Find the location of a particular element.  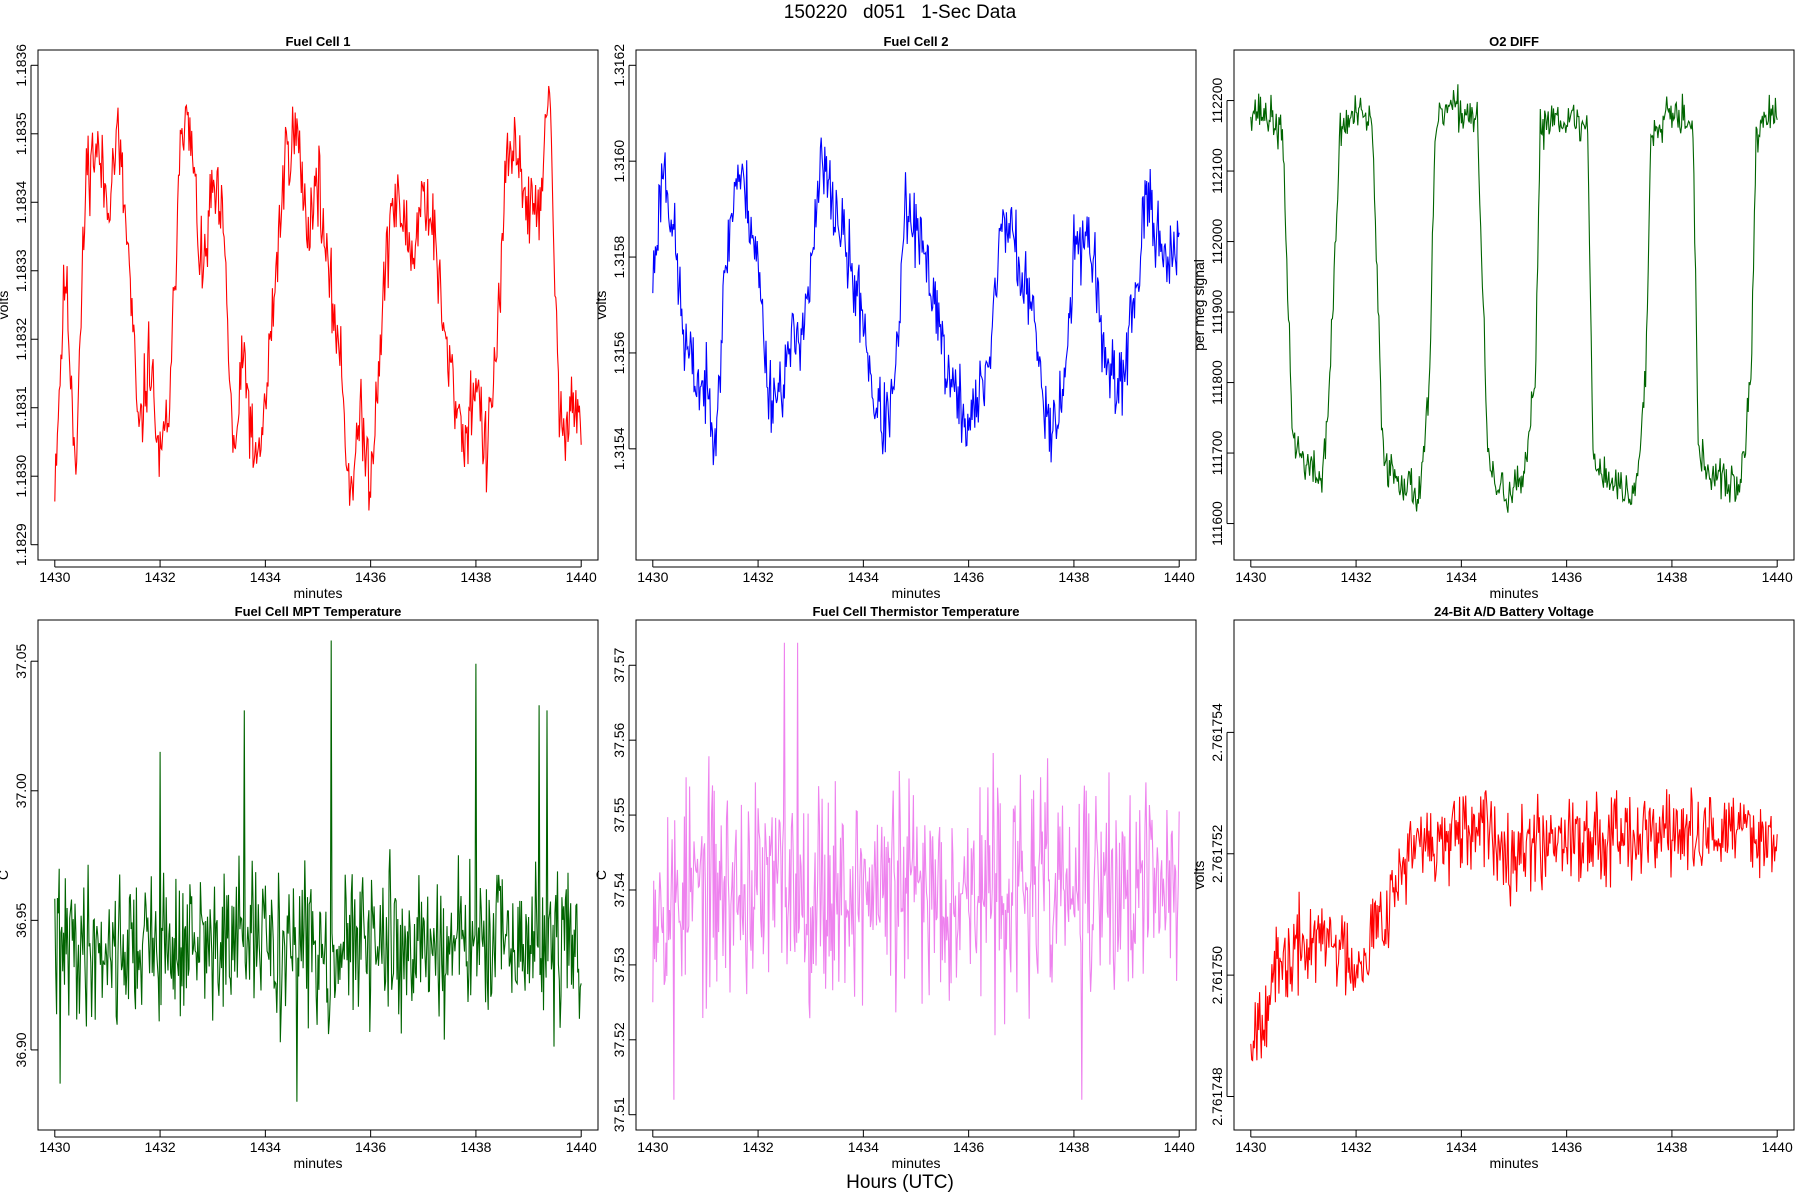

y-tick-label: 111900 is located at coordinates (1217, 312).